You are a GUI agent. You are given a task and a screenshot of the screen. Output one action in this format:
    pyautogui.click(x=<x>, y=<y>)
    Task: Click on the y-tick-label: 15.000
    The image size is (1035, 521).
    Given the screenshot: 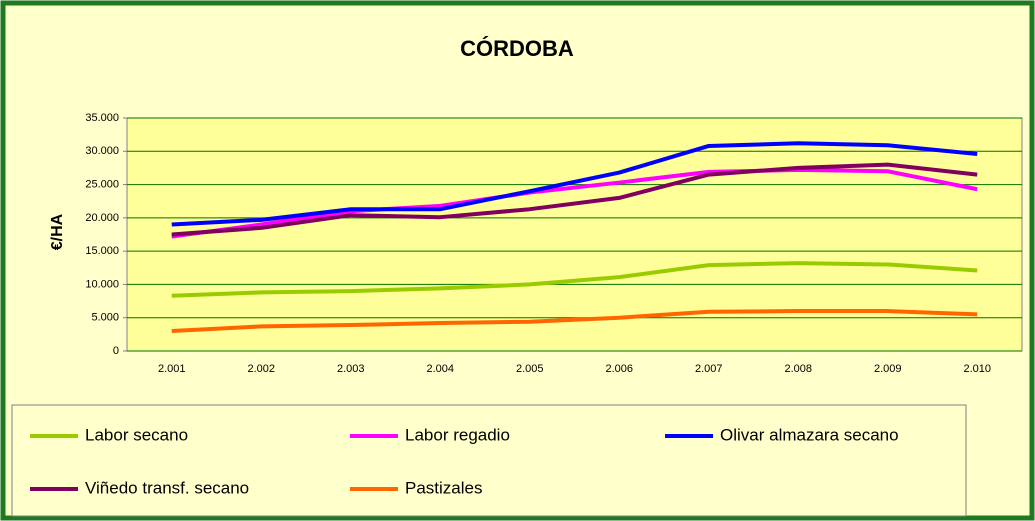 What is the action you would take?
    pyautogui.click(x=102, y=251)
    